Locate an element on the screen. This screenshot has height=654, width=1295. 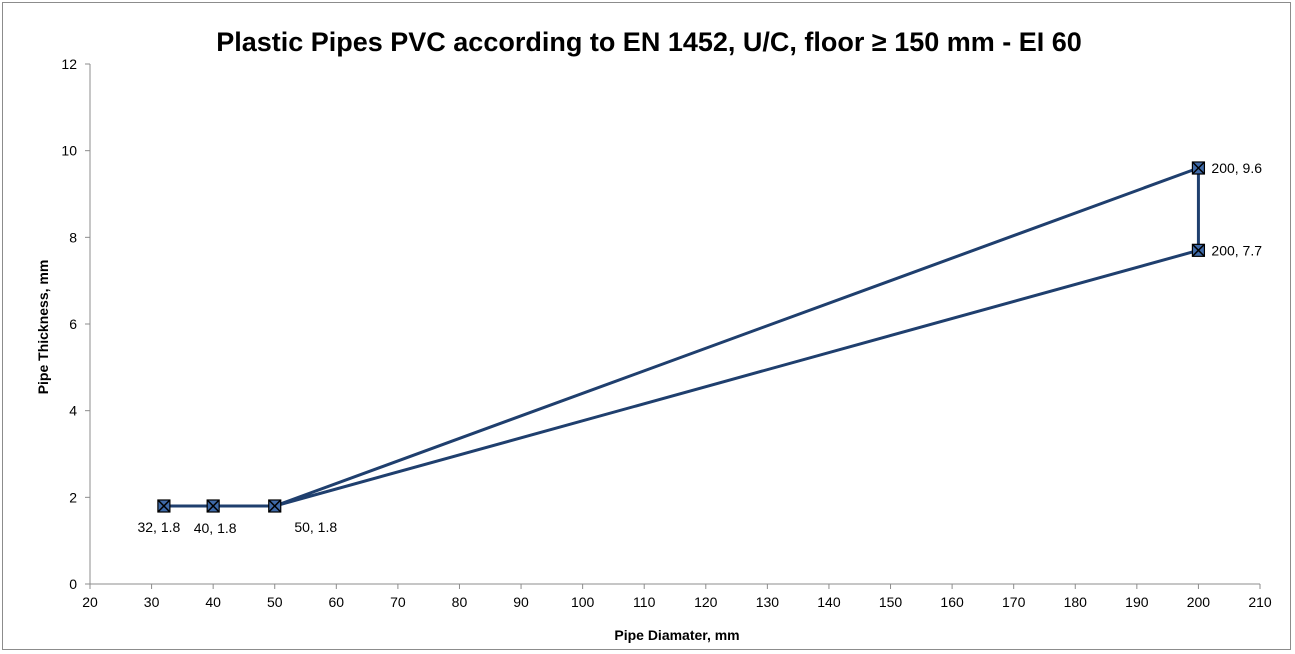
x-tick-label: 120 is located at coordinates (706, 602).